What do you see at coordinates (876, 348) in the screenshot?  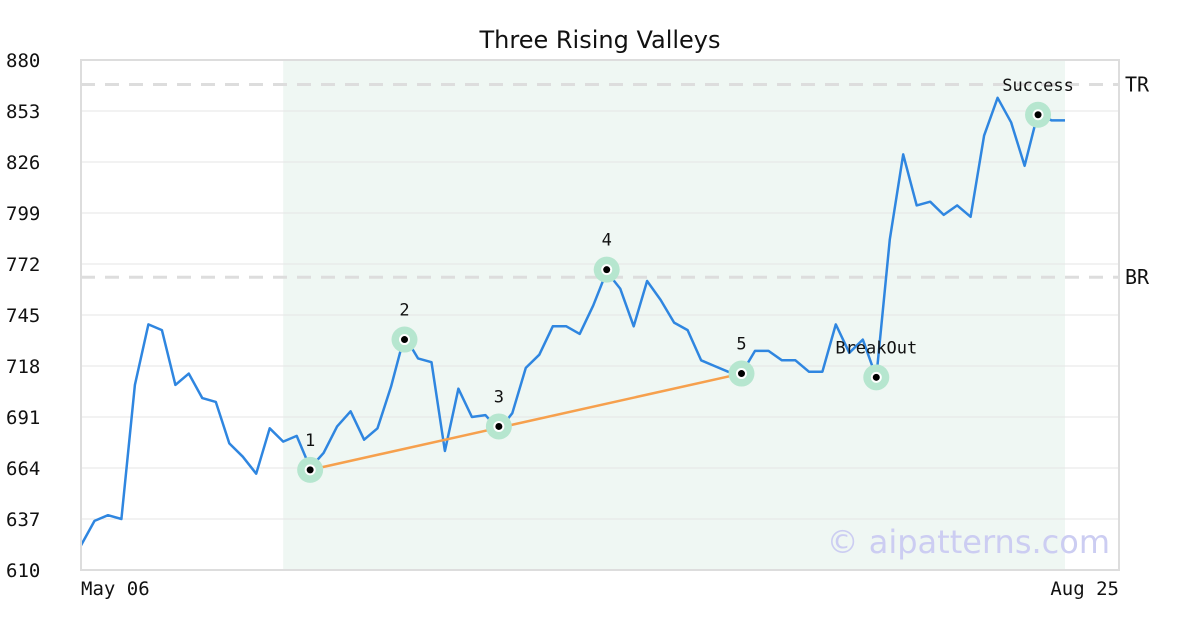 I see `point-label-breakout: BreakOut` at bounding box center [876, 348].